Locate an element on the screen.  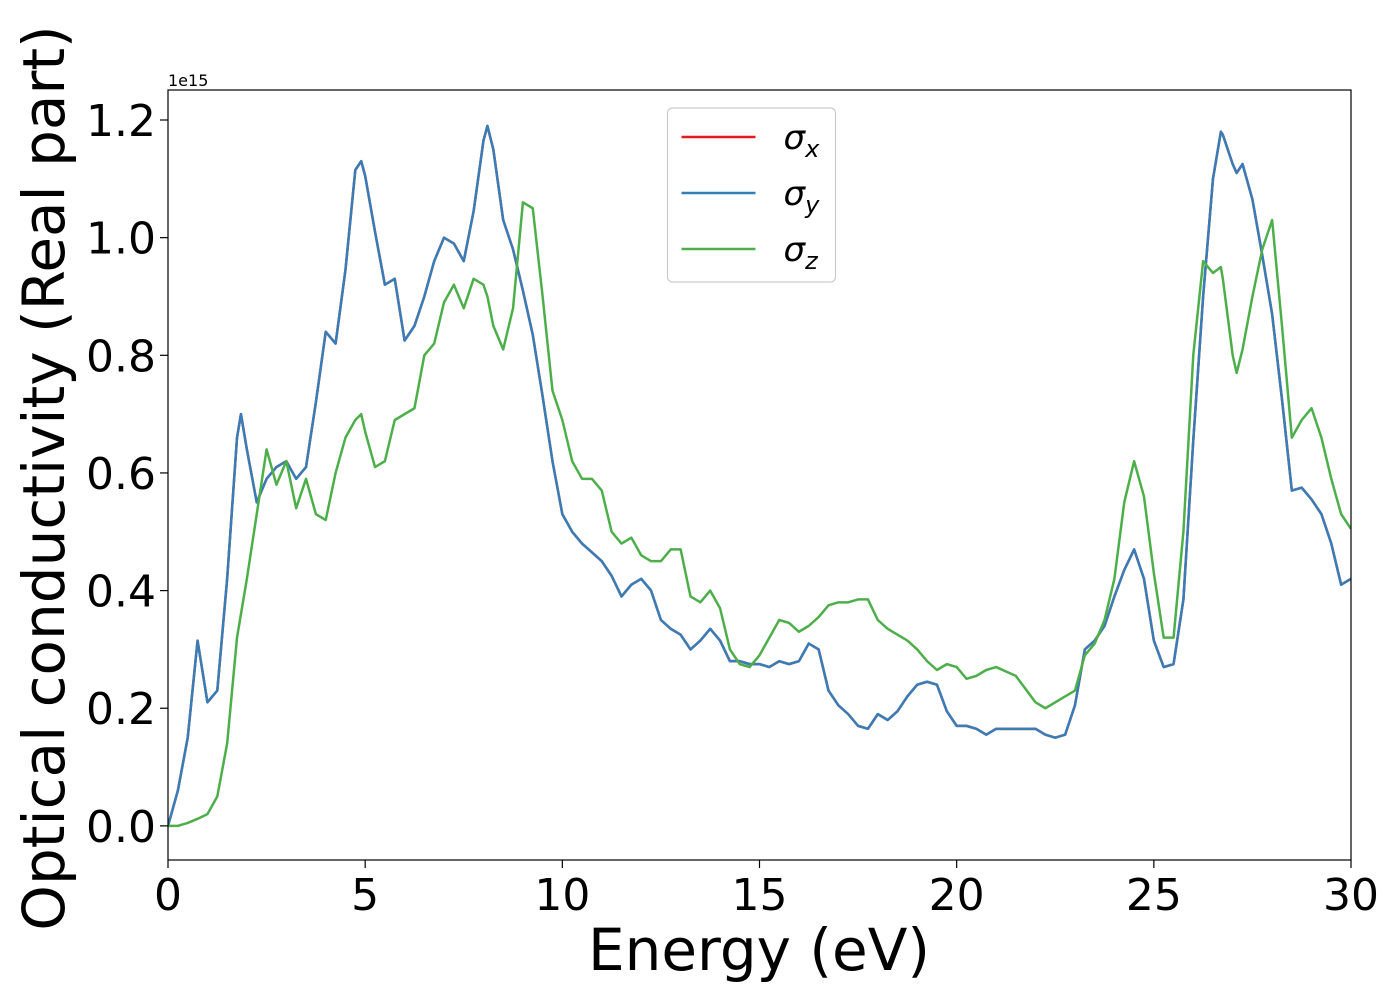
offset-label: 1e15 is located at coordinates (188, 80).